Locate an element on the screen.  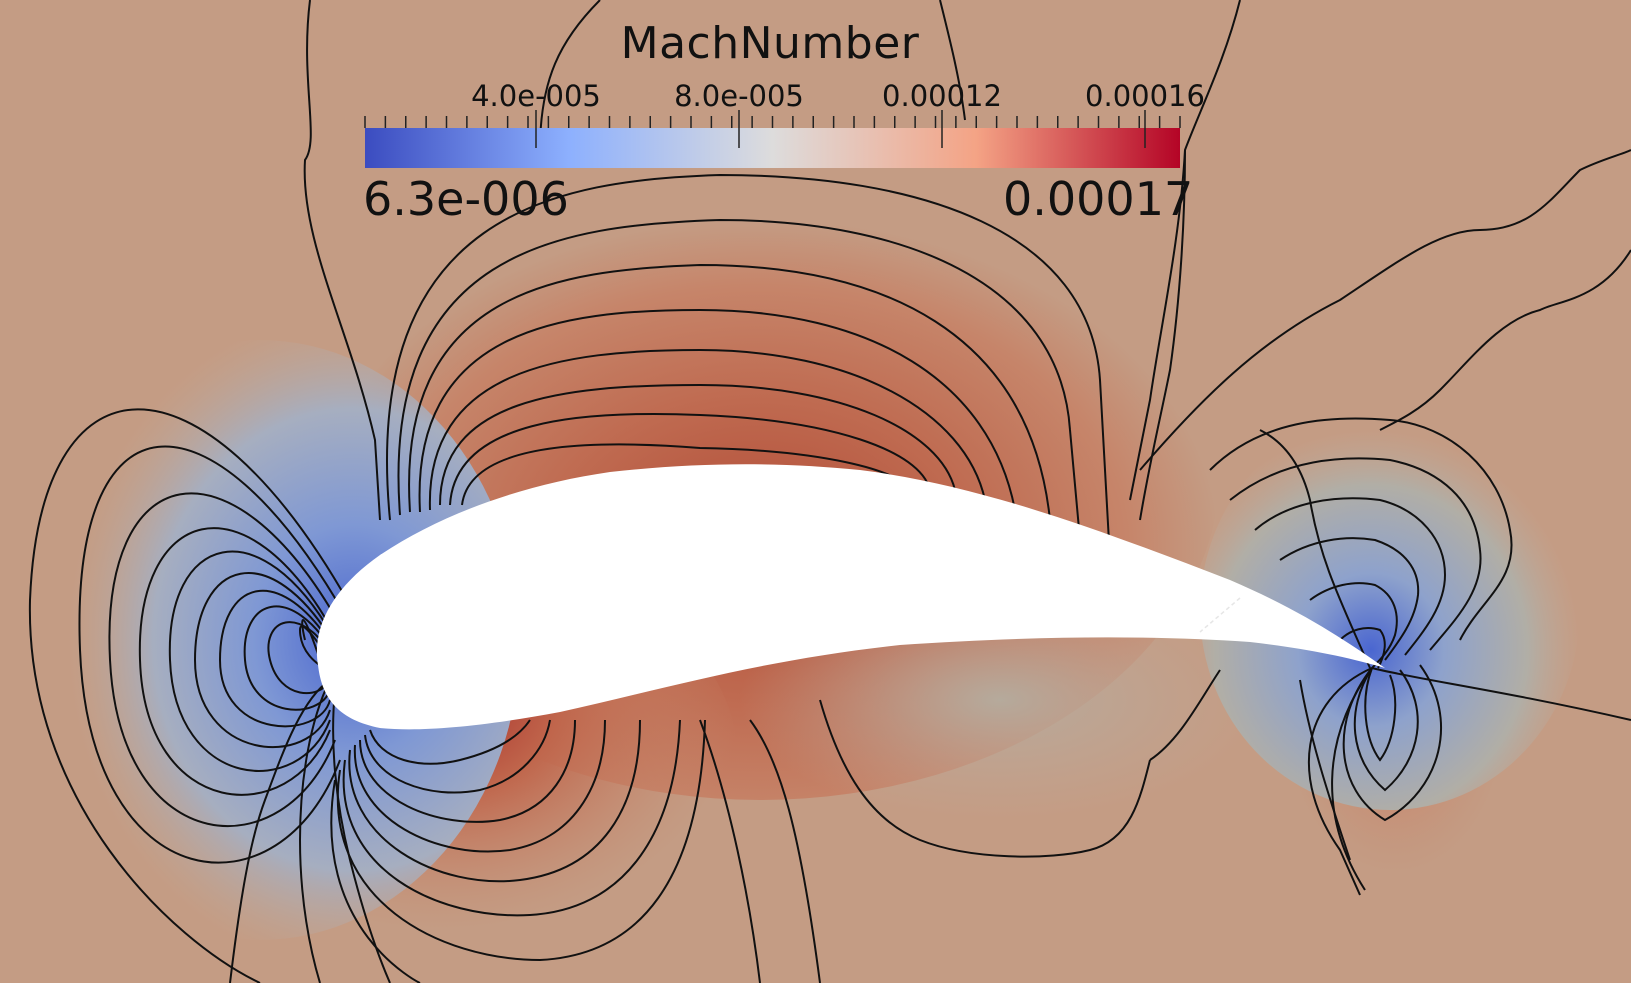
colorbar is located at coordinates (772, 139).